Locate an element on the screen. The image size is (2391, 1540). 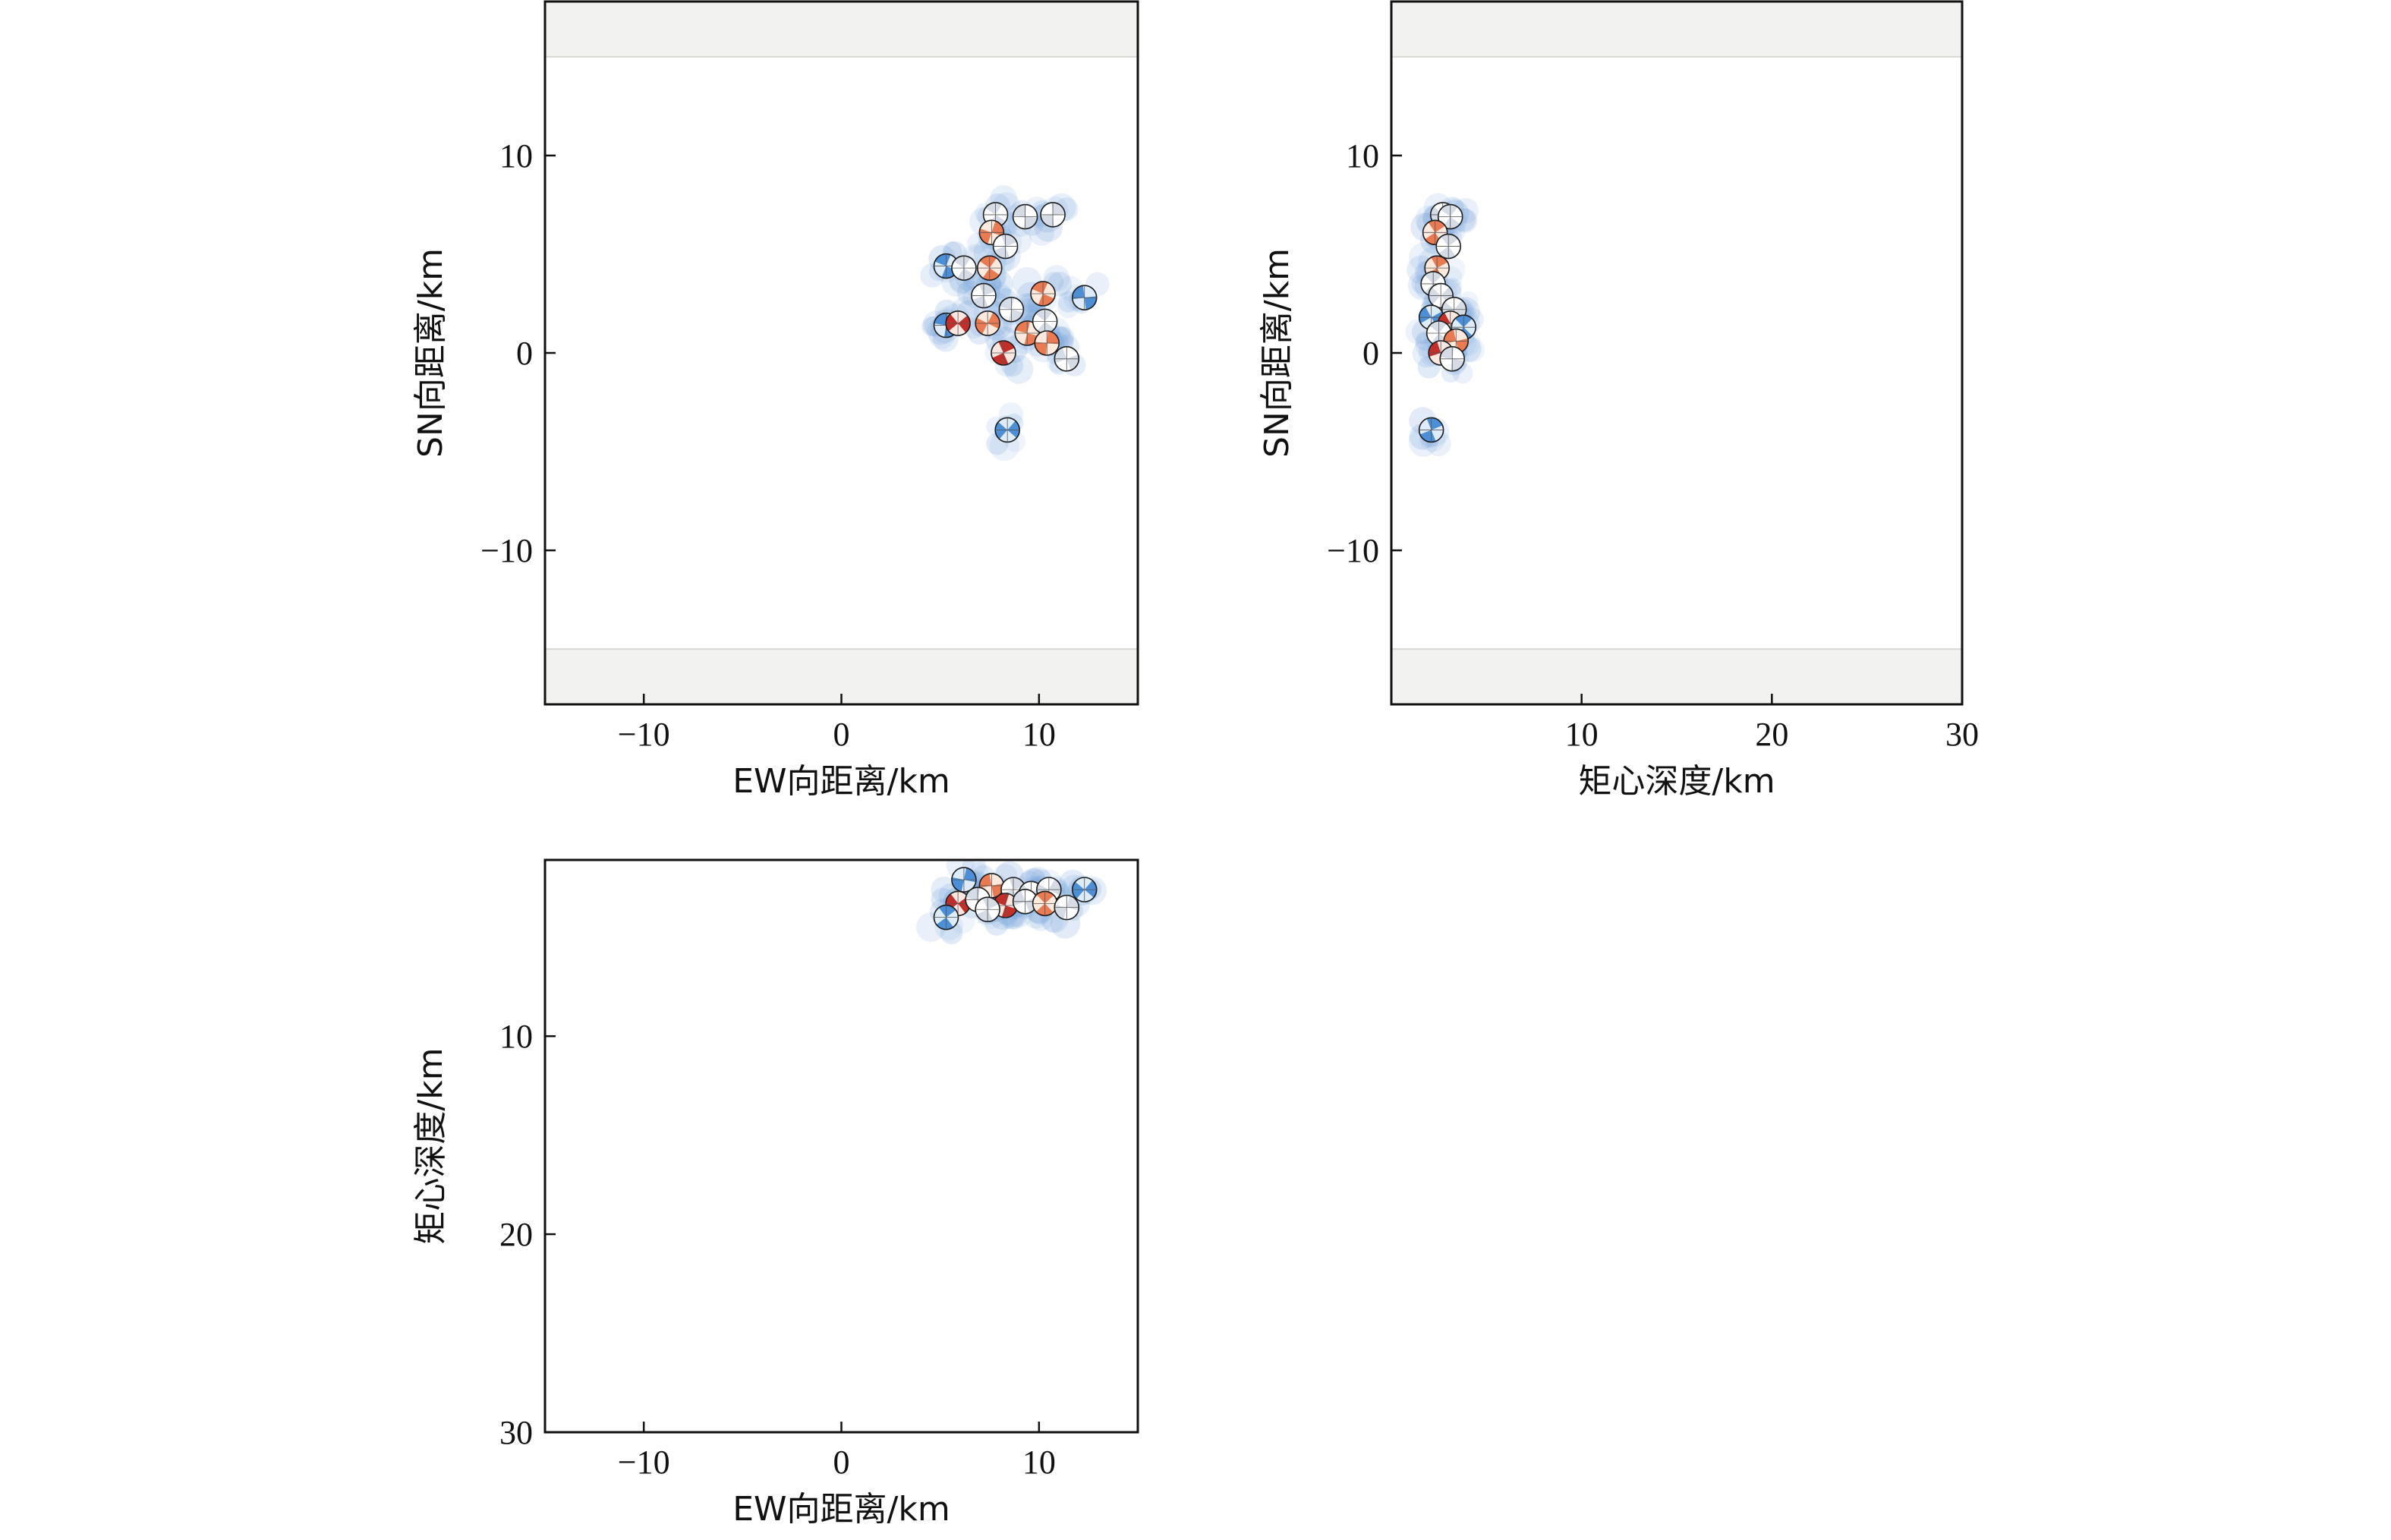
density-blob is located at coordinates (1042, 233).